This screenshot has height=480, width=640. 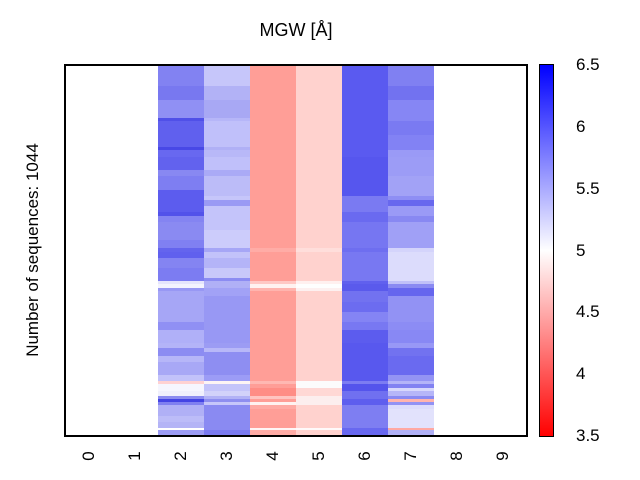 I want to click on colorbar-tick-label: 5, so click(x=581, y=250).